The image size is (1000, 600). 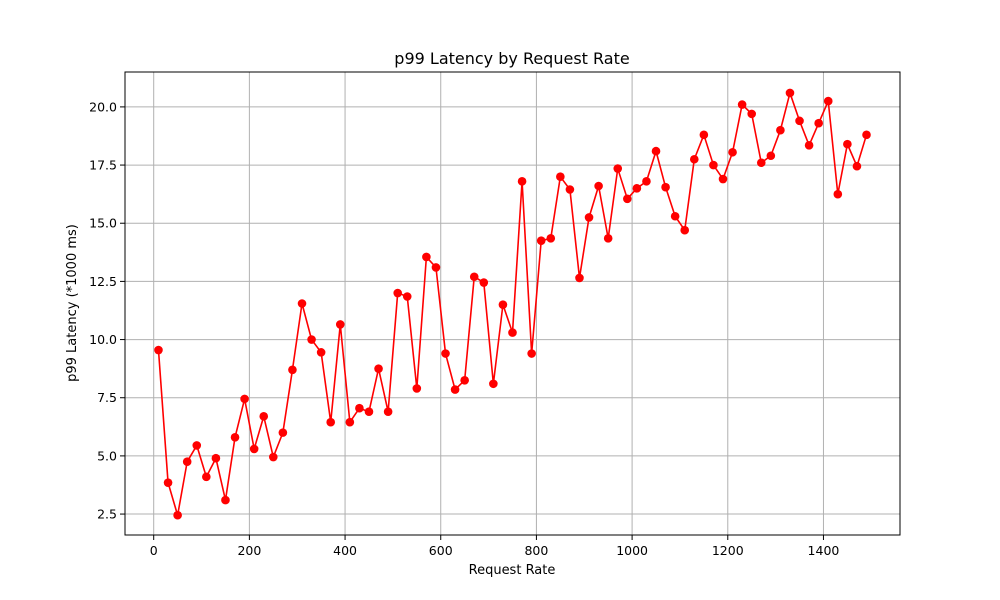 I want to click on y-tick-label: 17.5, so click(x=103, y=165).